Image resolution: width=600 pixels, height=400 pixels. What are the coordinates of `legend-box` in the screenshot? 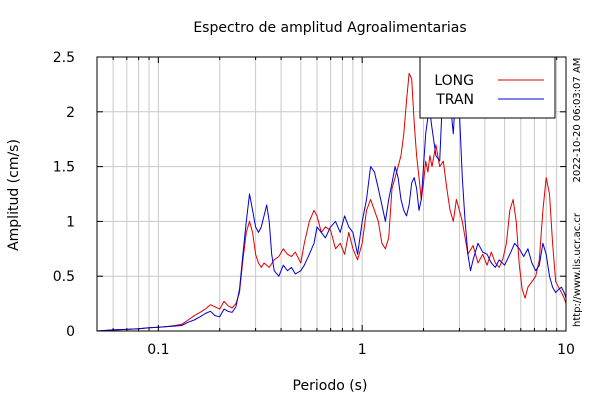 It's located at (487, 87).